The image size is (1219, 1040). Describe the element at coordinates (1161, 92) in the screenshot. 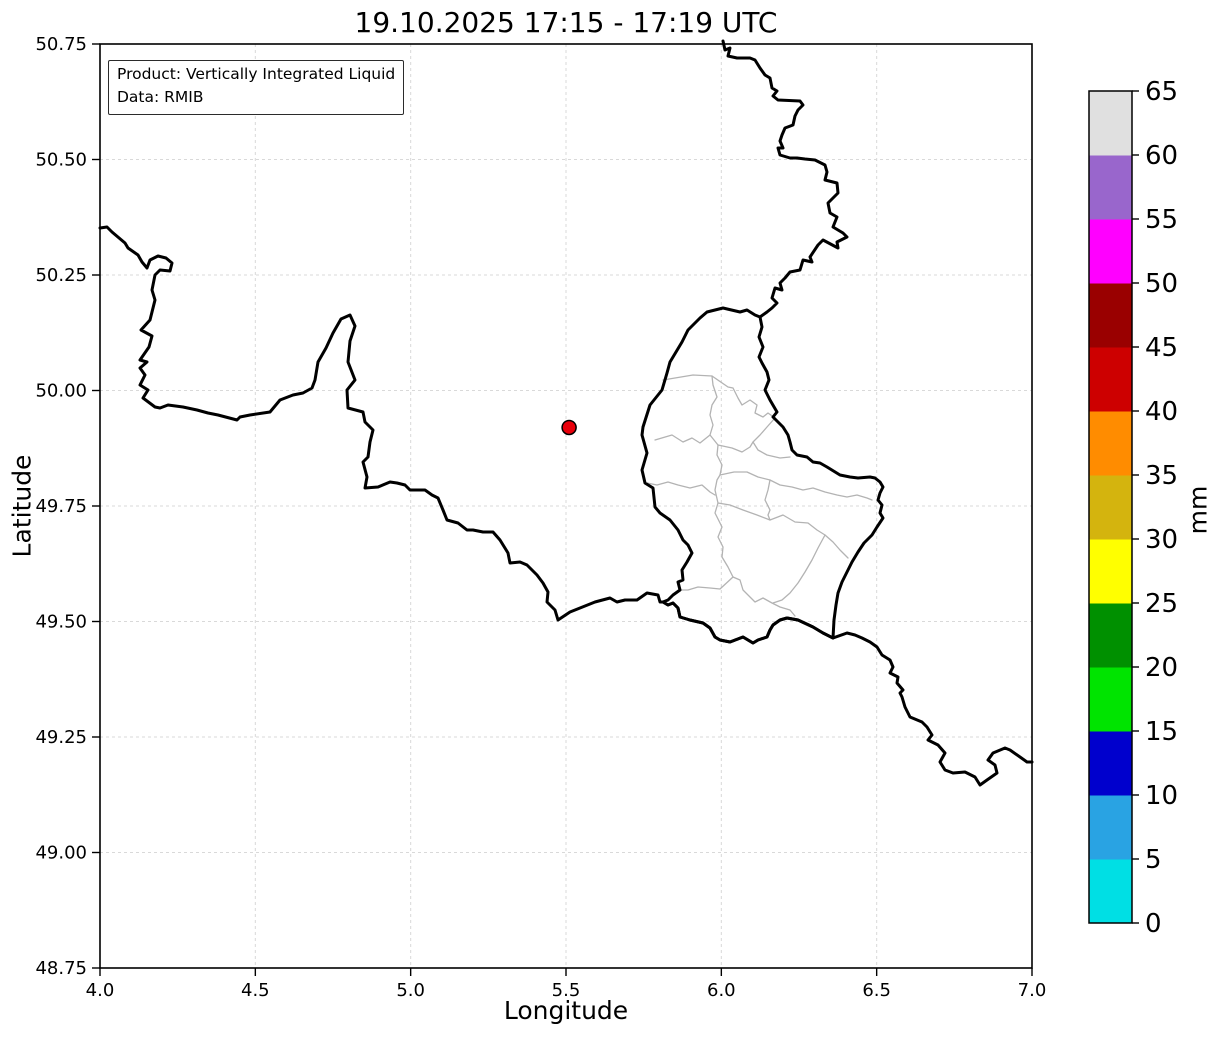

I see `colorbar-tick-label: 65` at that location.